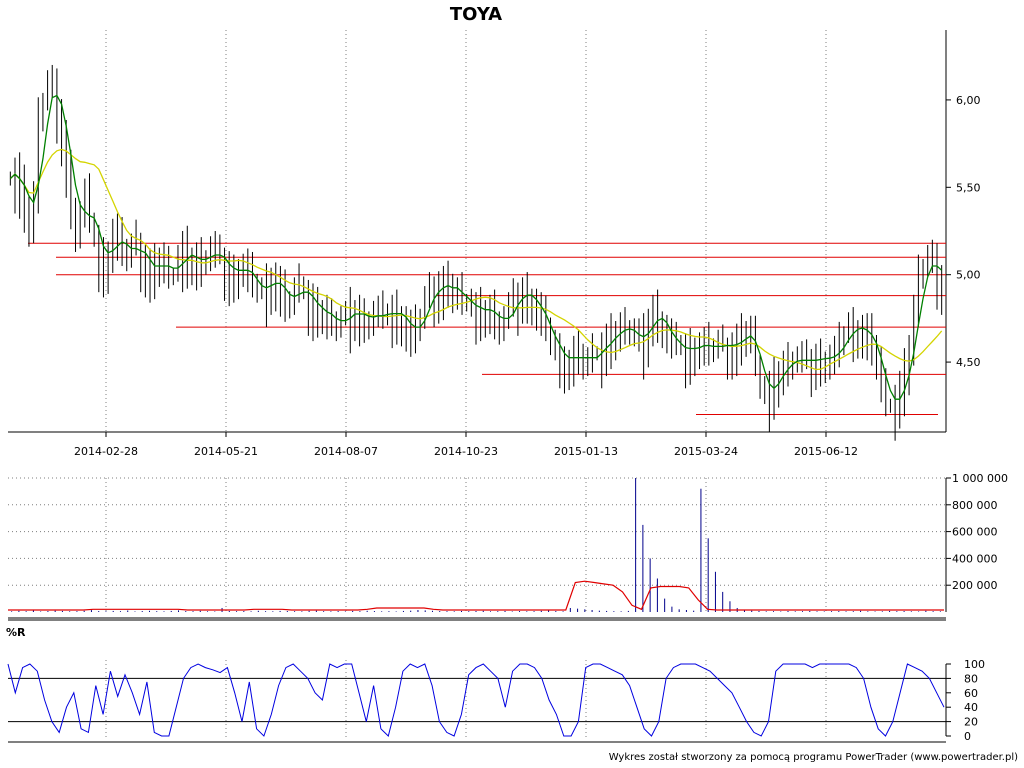 The image size is (1024, 768). Describe the element at coordinates (968, 187) in the screenshot. I see `price-y-tick-label: 5,50` at that location.